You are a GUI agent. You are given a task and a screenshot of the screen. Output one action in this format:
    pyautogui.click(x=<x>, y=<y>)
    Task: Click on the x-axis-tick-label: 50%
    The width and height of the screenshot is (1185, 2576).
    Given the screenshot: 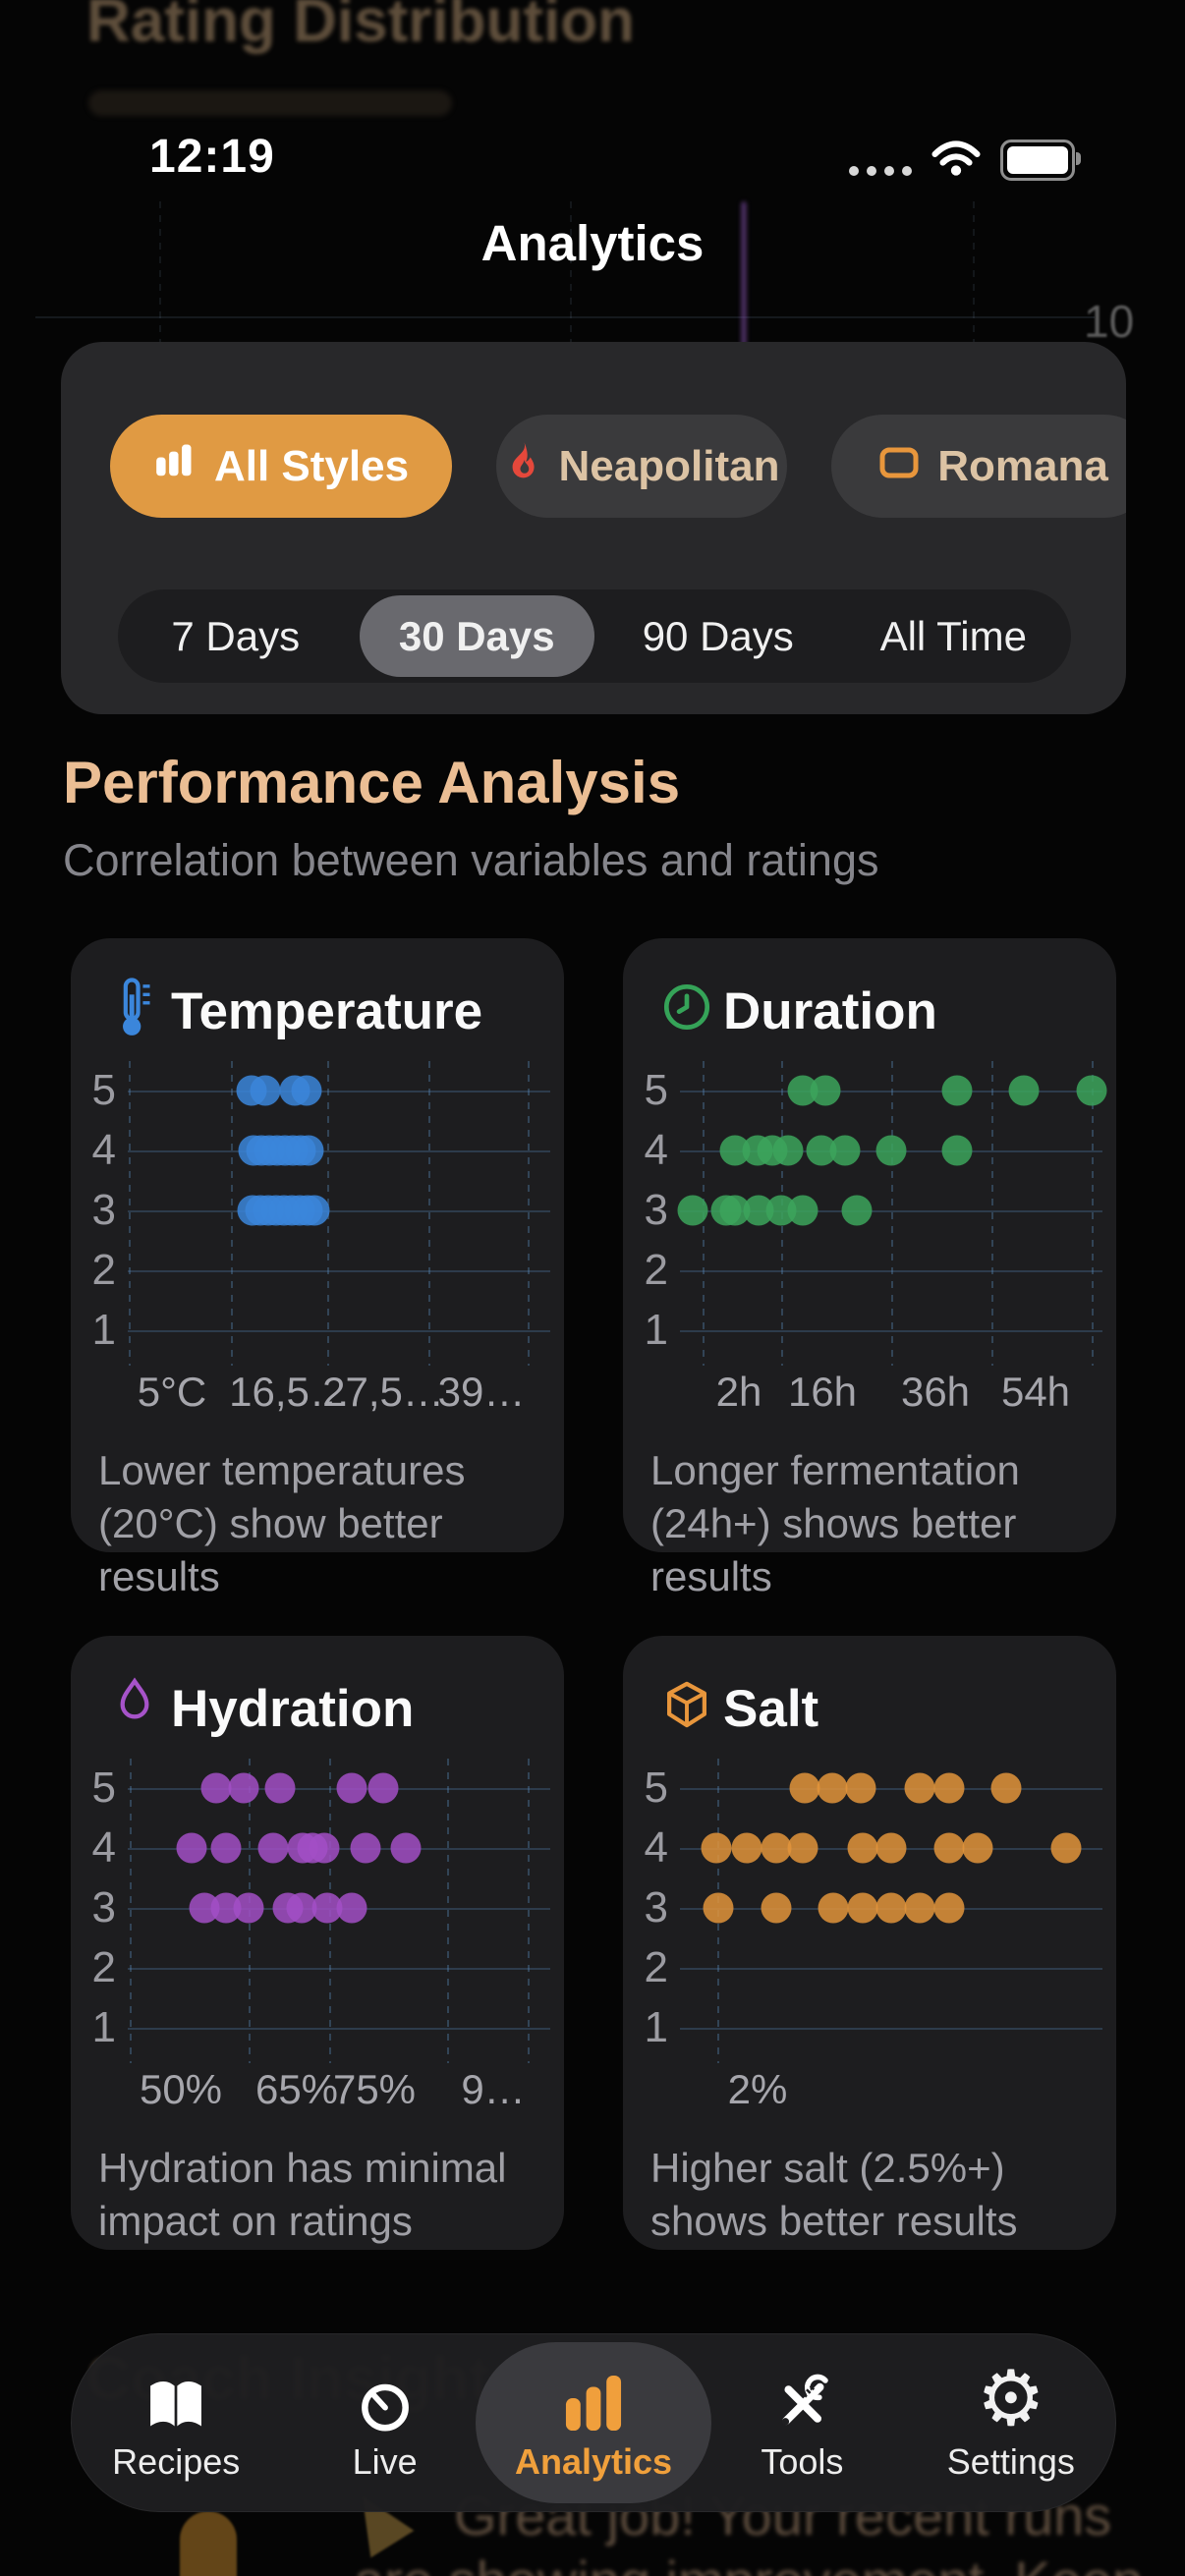 What is the action you would take?
    pyautogui.click(x=181, y=2089)
    